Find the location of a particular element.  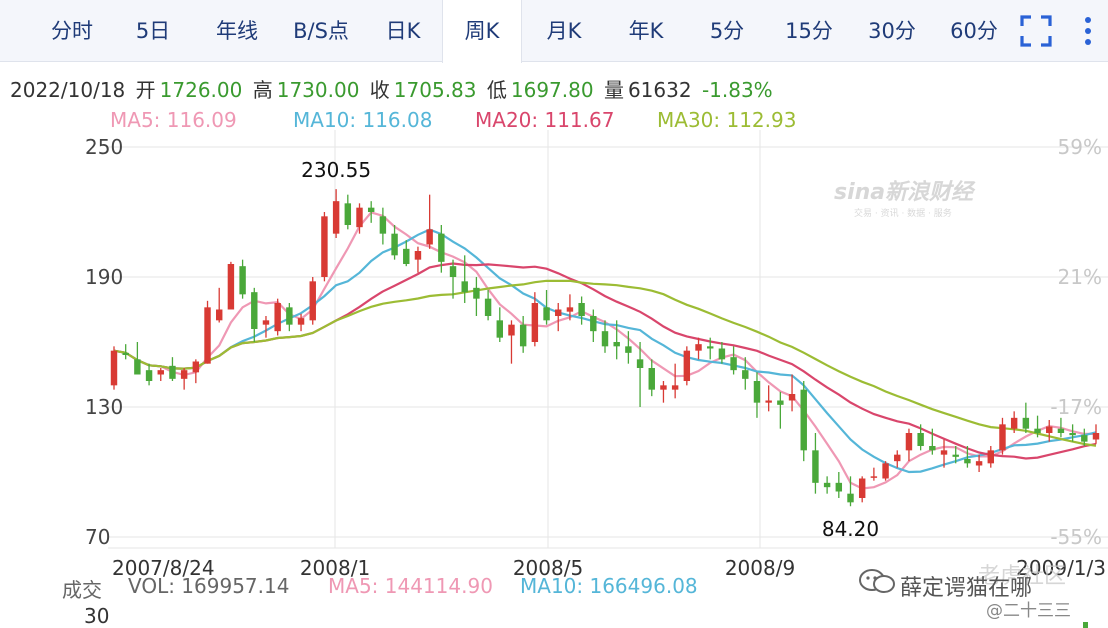

pct-tick-label: 21% is located at coordinates (1080, 277).